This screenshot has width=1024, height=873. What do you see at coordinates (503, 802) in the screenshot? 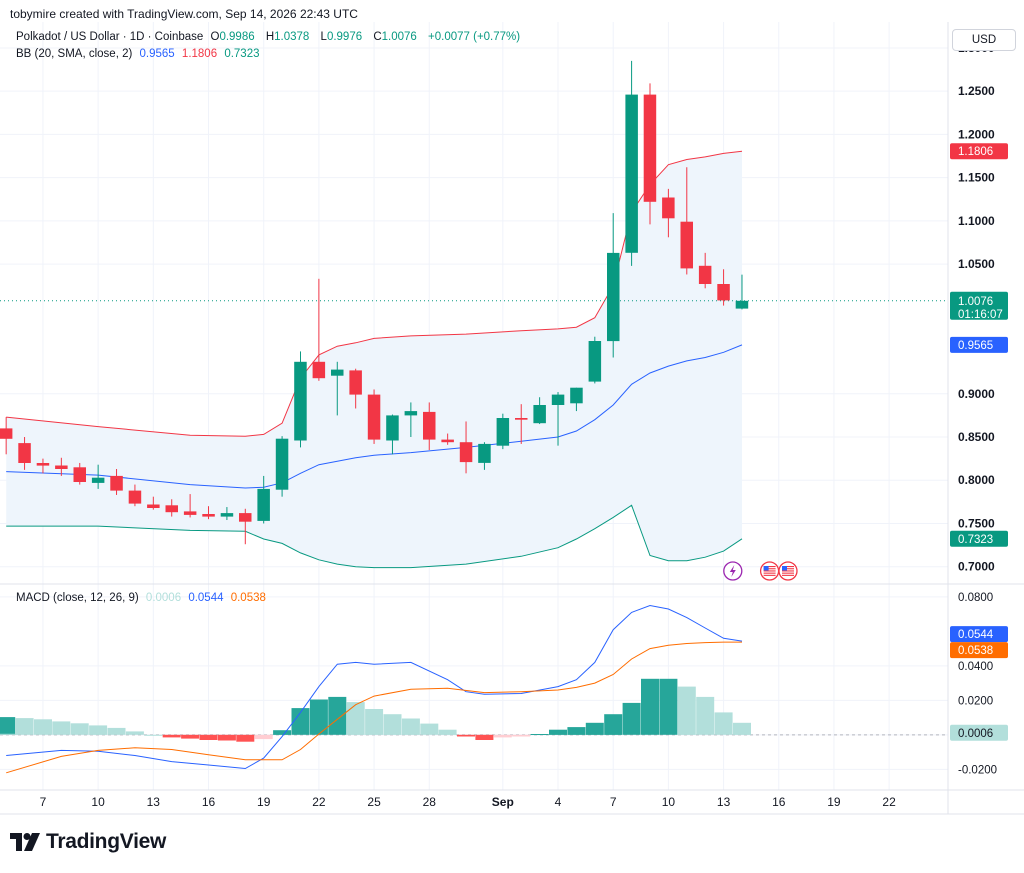
I see `time-tick-label: Sep` at bounding box center [503, 802].